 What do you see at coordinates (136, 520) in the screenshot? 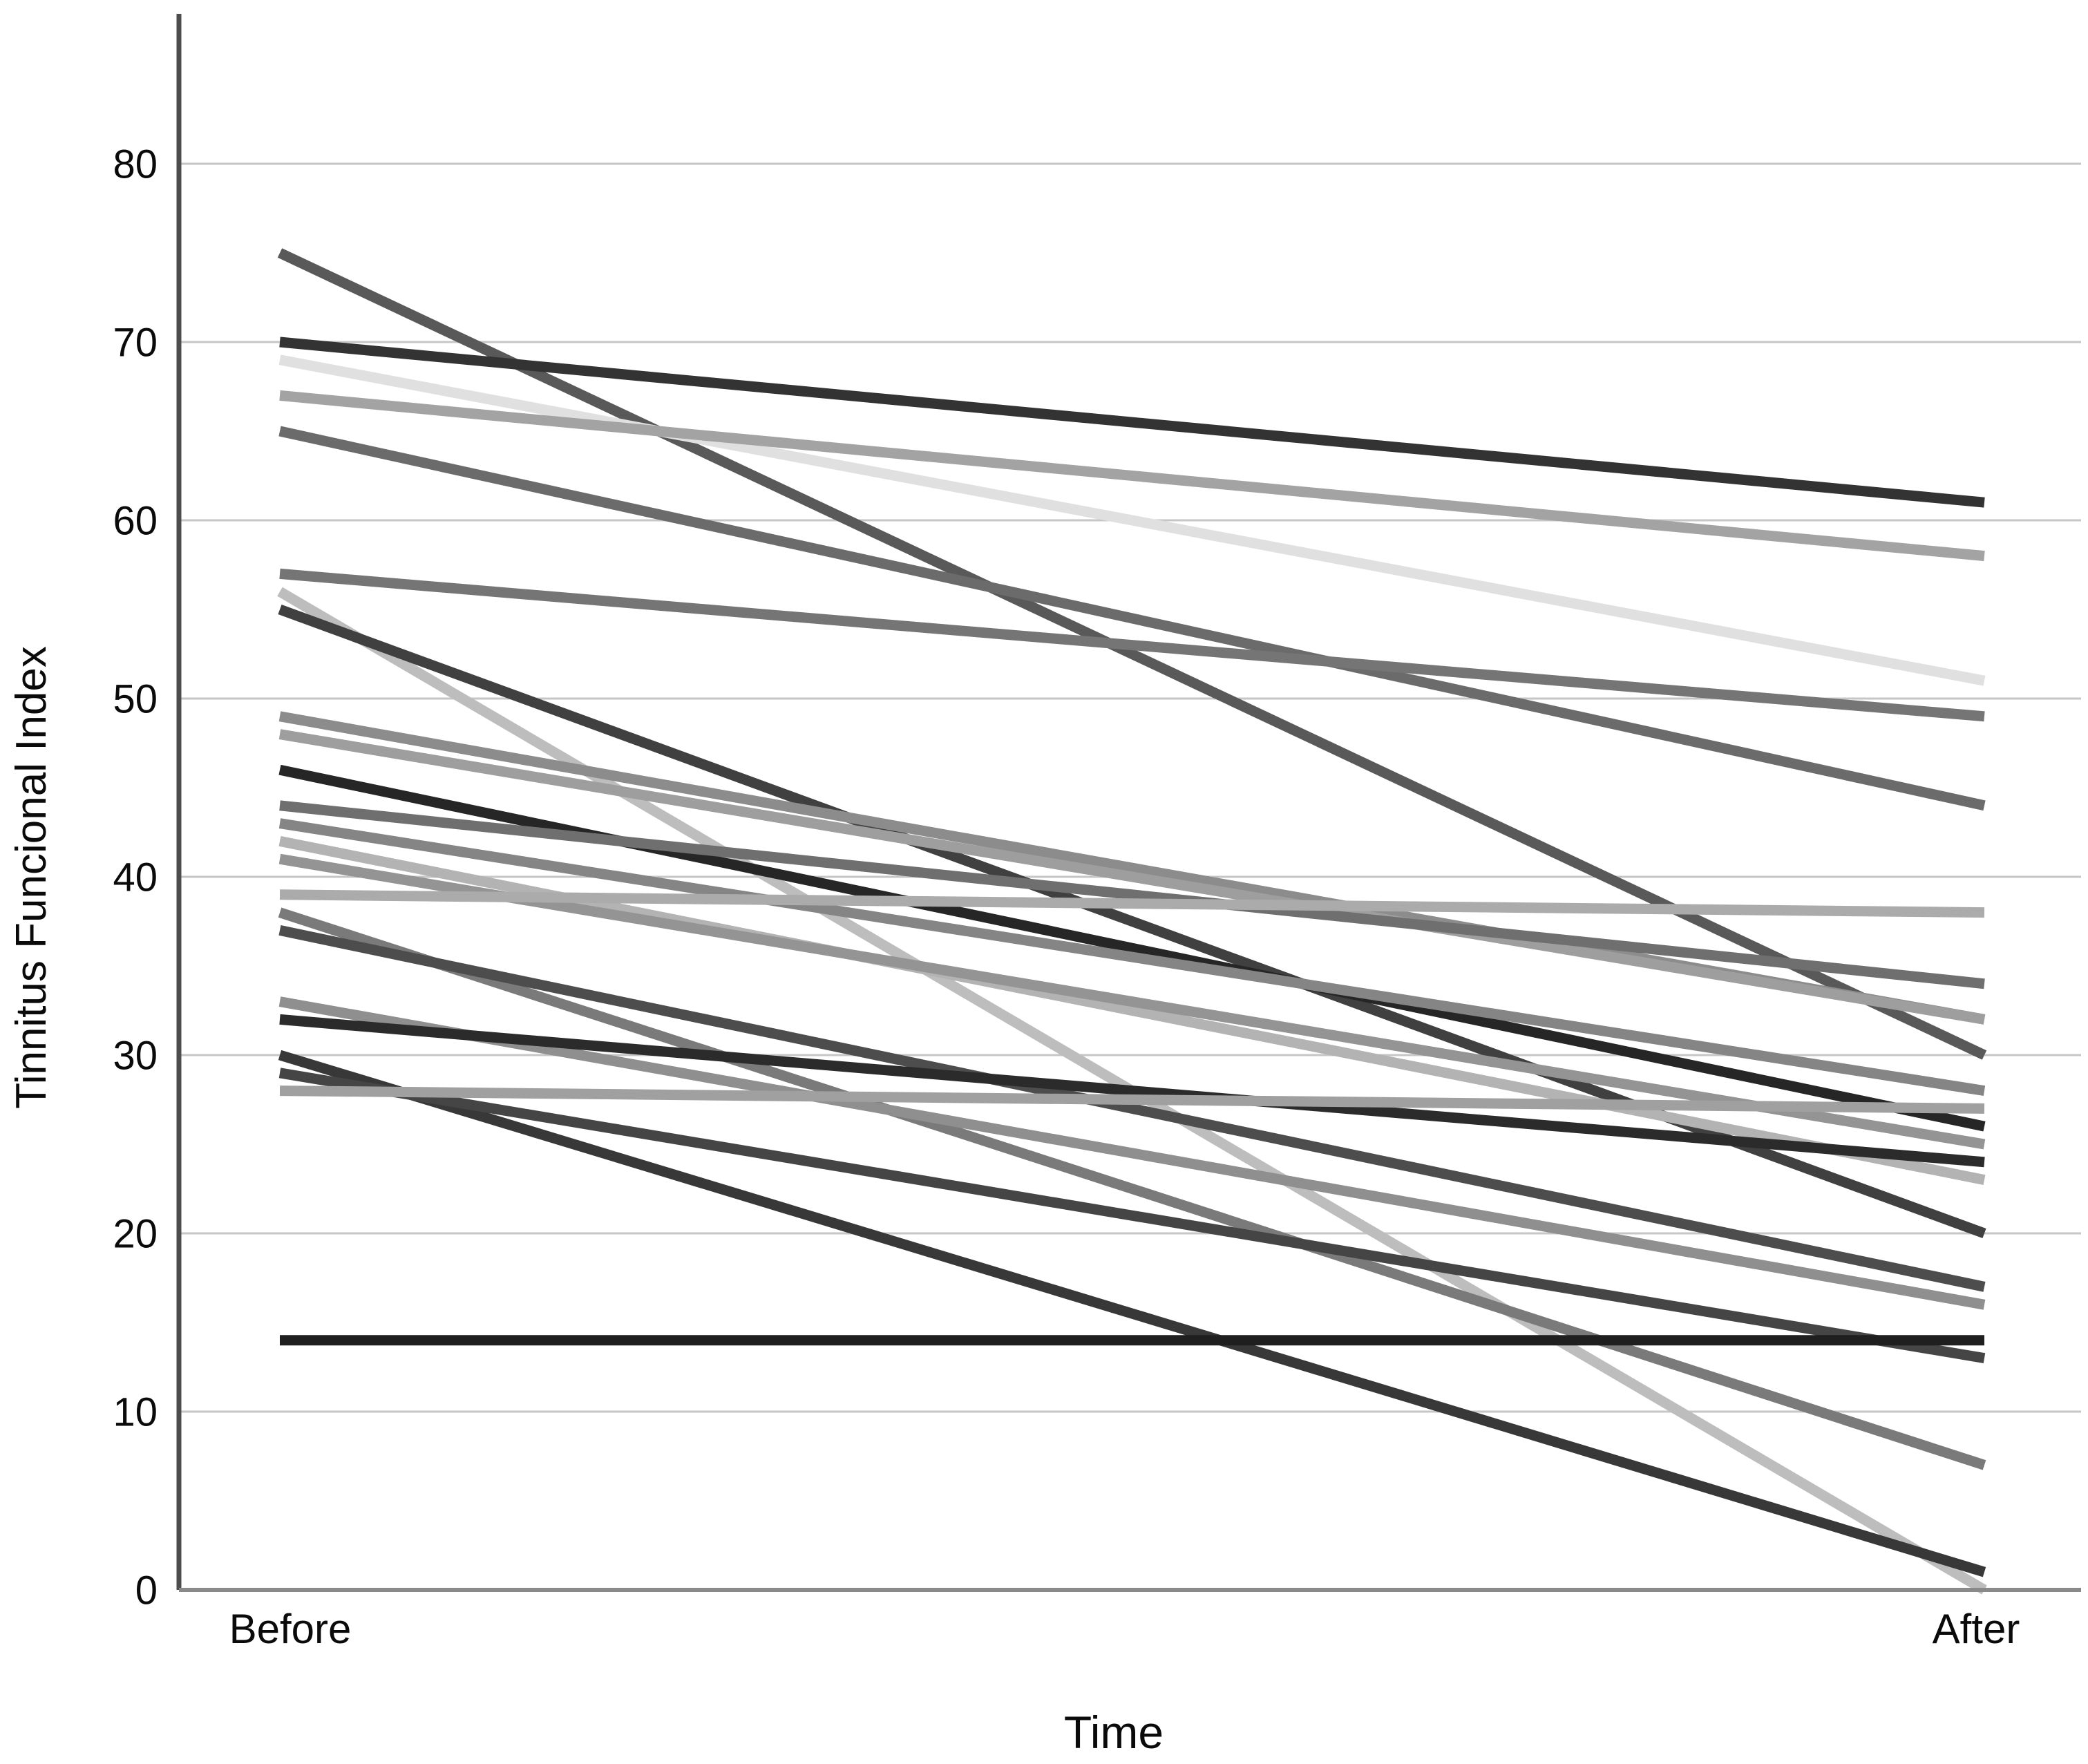
I see `y-tick-label-60: 60` at bounding box center [136, 520].